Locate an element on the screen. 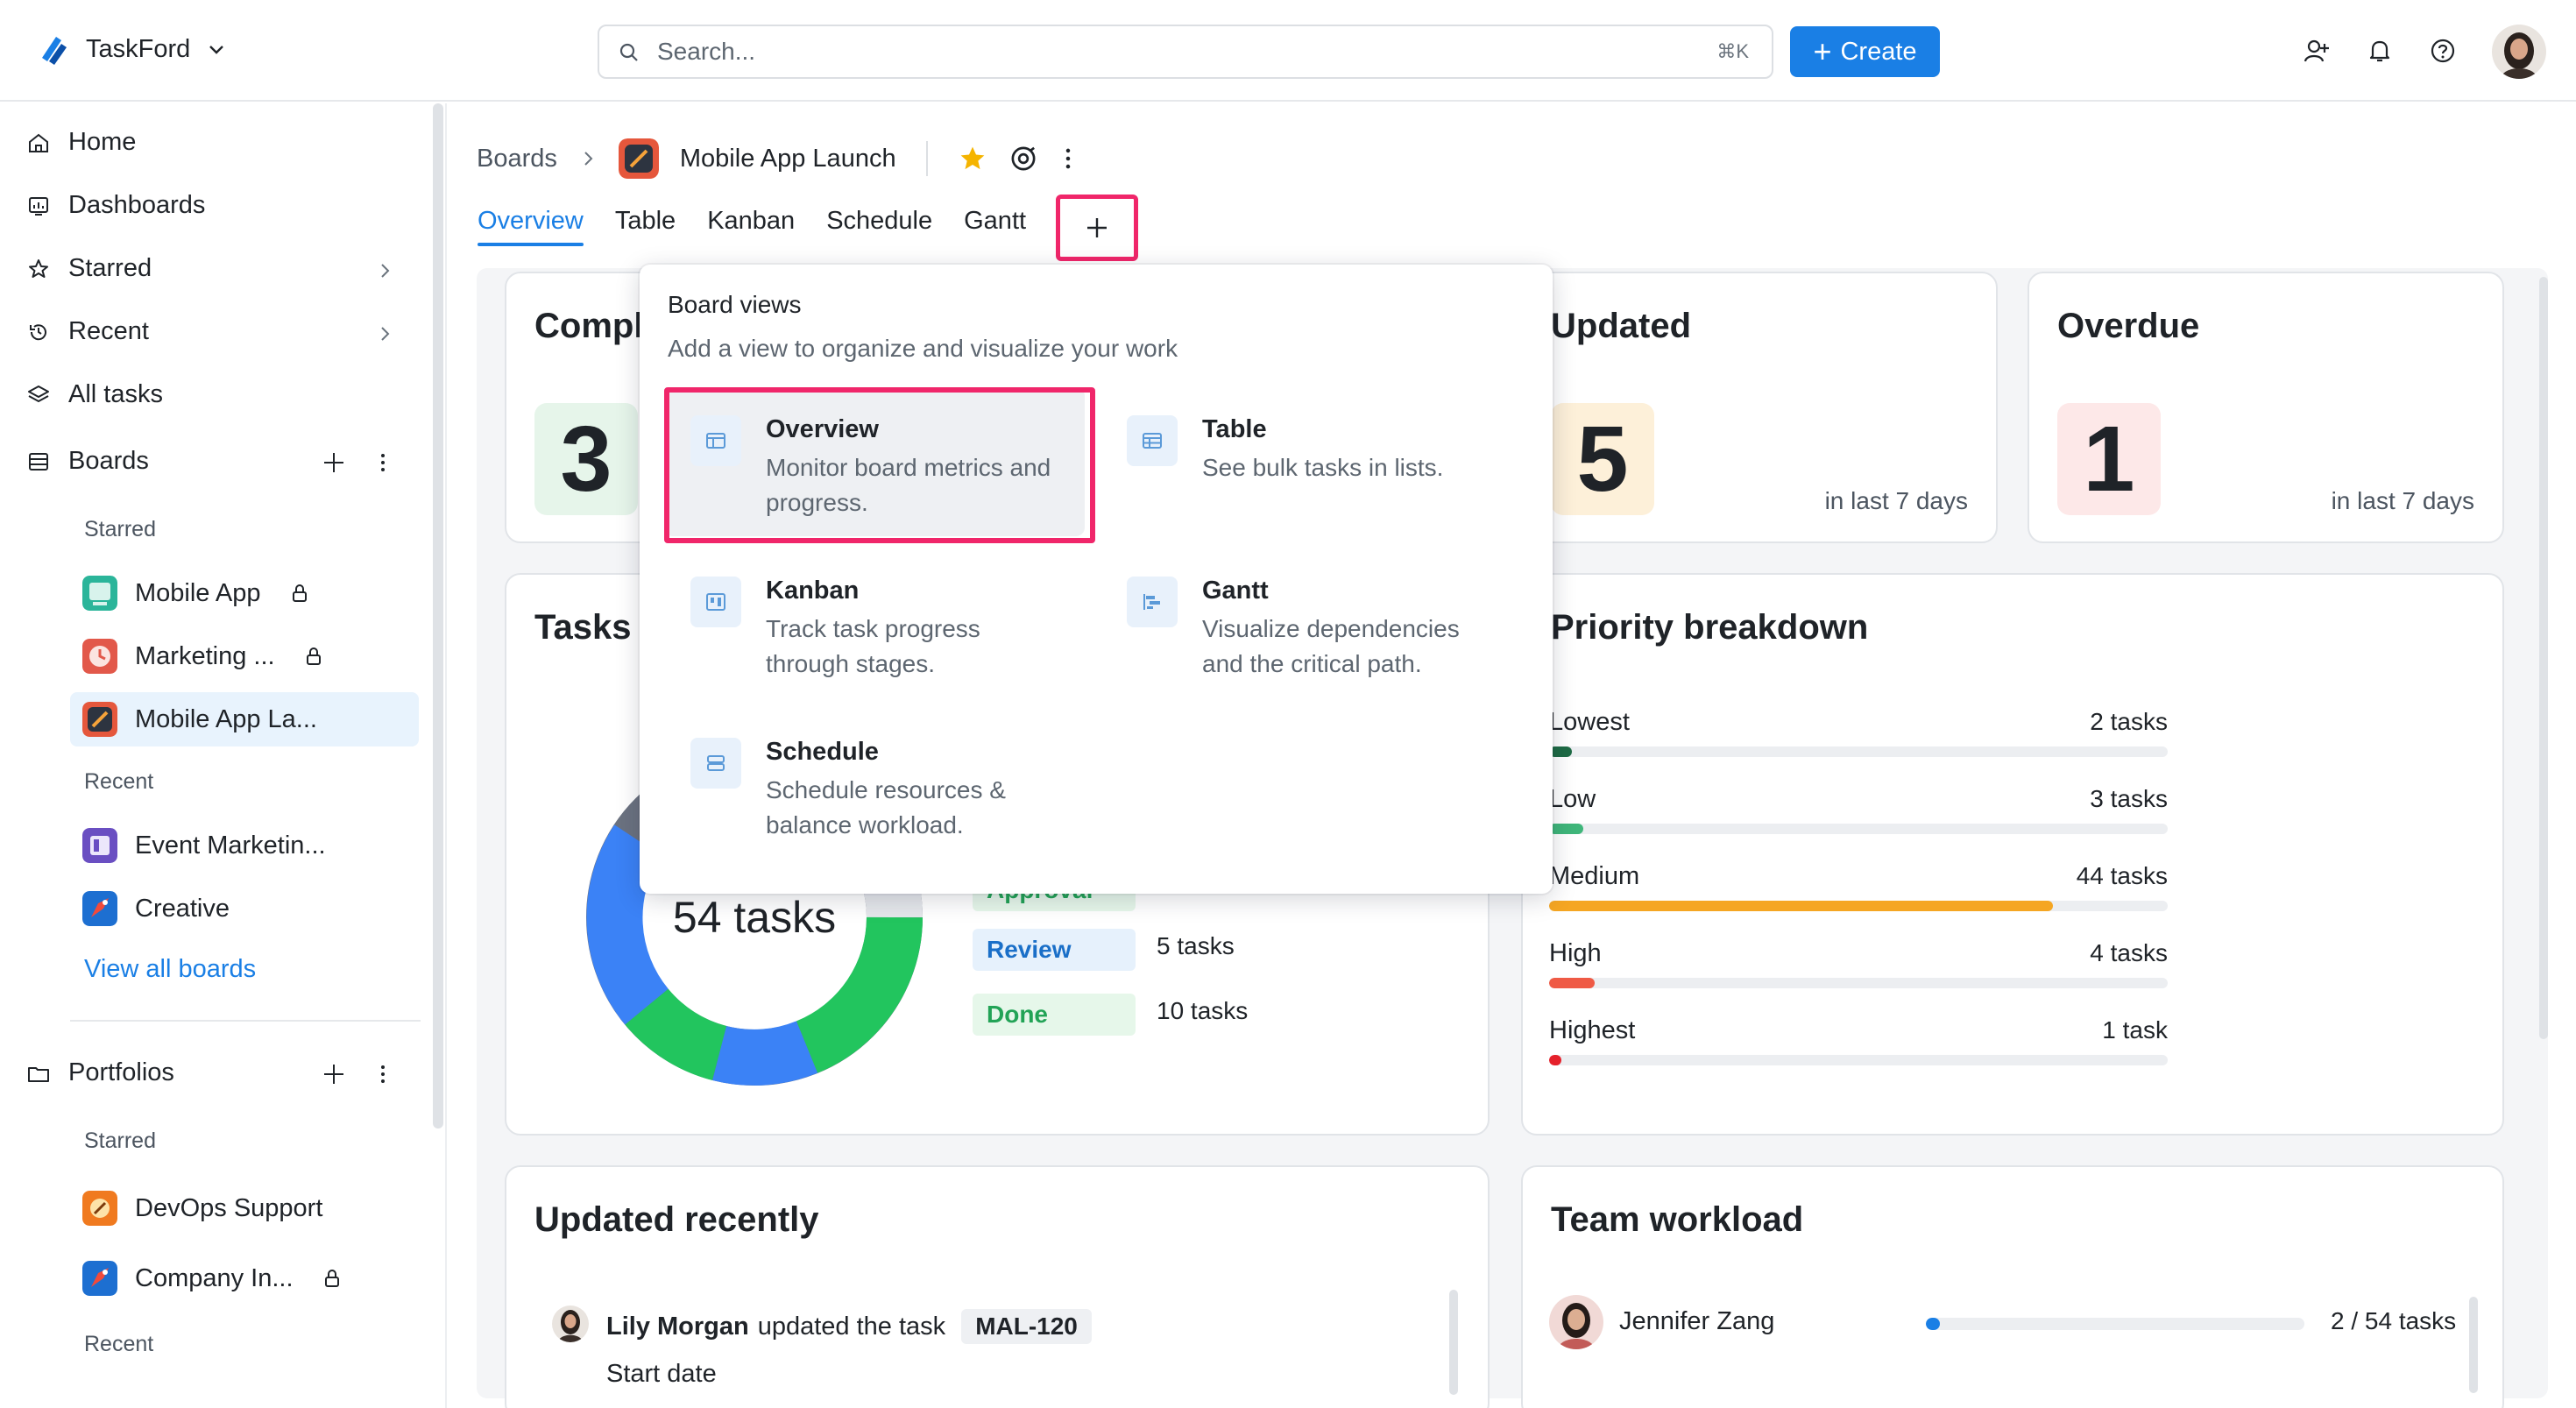  activity-scrollbar is located at coordinates (1453, 1343).